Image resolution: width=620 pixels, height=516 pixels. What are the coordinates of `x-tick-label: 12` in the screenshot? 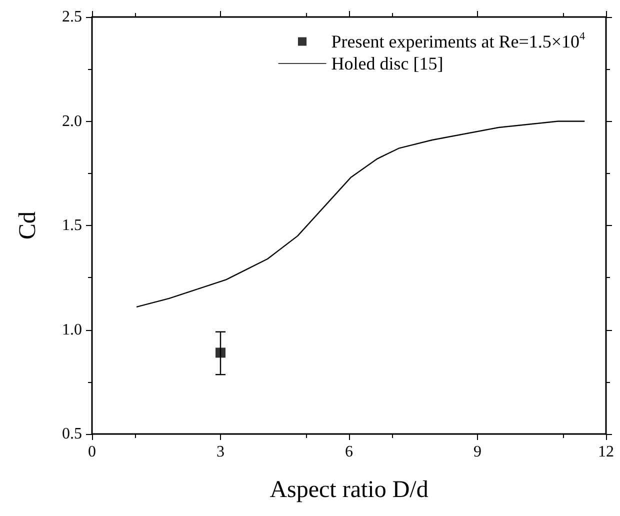 It's located at (606, 452).